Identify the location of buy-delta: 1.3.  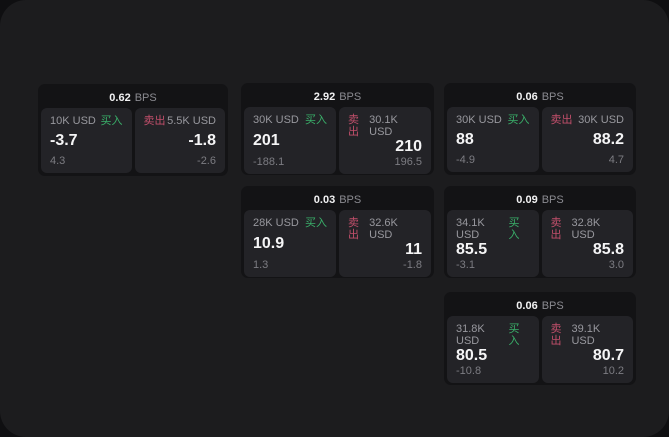
(261, 265).